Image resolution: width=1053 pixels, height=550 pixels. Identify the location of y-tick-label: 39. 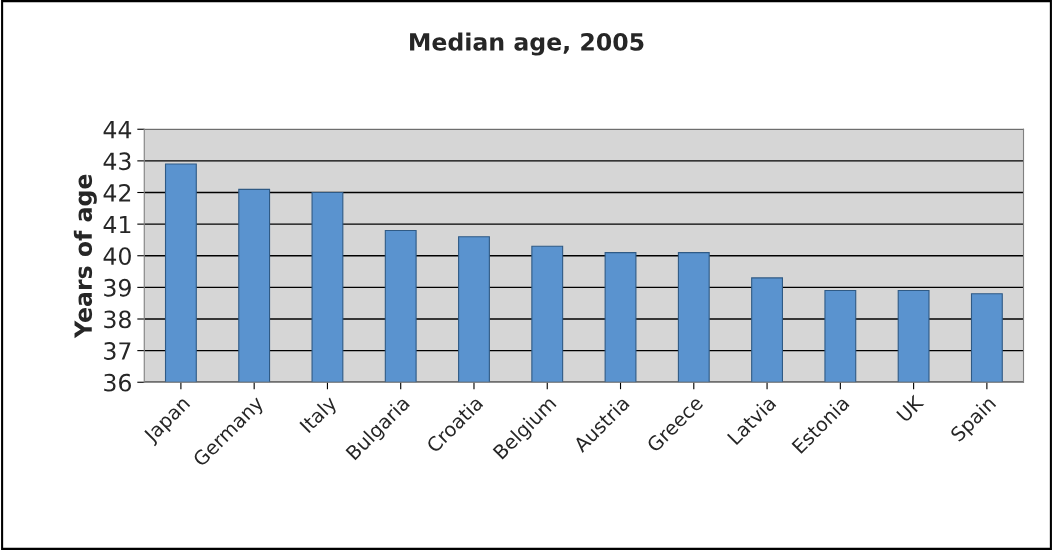
(117, 287).